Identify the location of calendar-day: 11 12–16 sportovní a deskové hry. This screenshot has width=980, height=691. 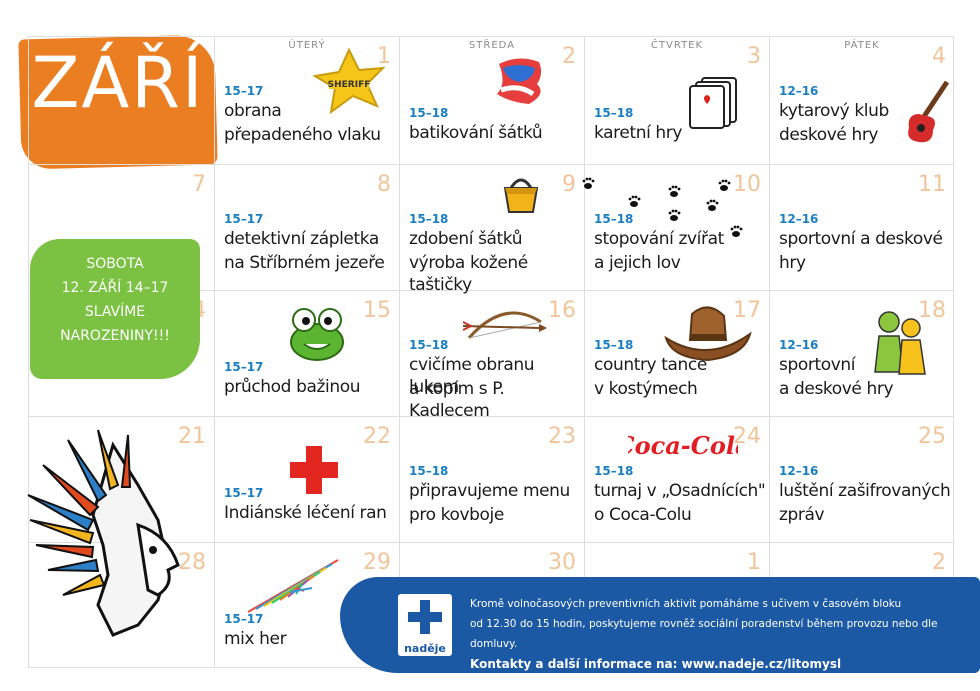
(861, 227).